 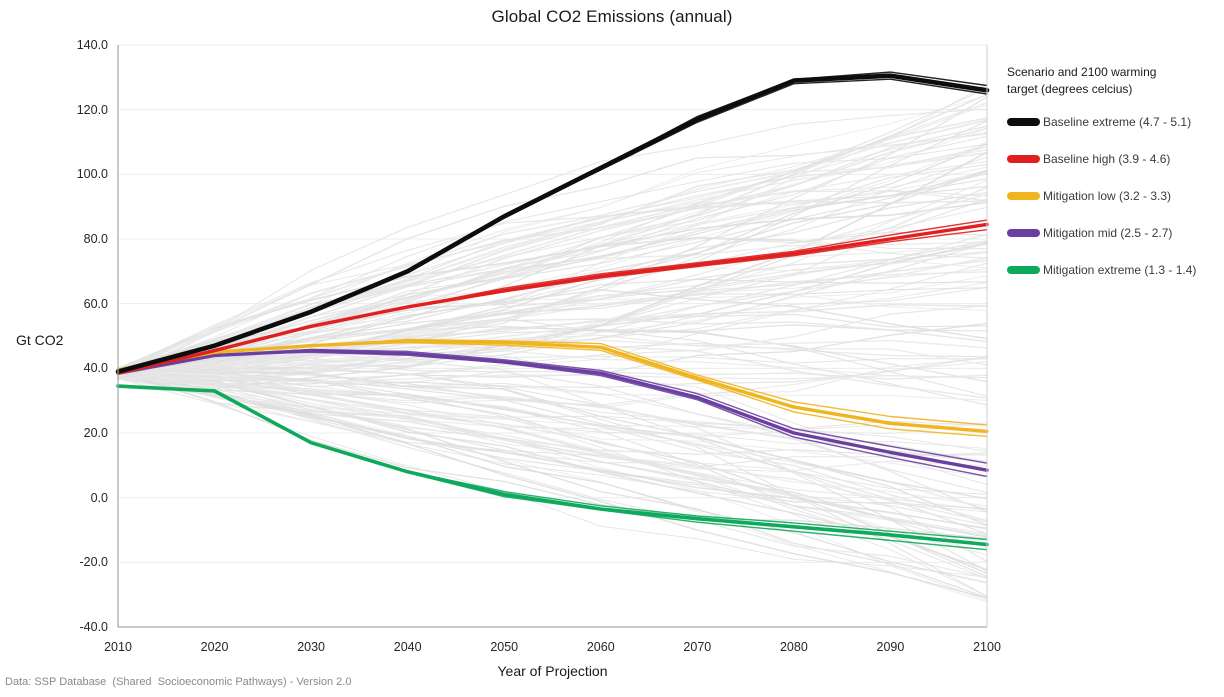 I want to click on x-tick-label: 2010, so click(x=118, y=647).